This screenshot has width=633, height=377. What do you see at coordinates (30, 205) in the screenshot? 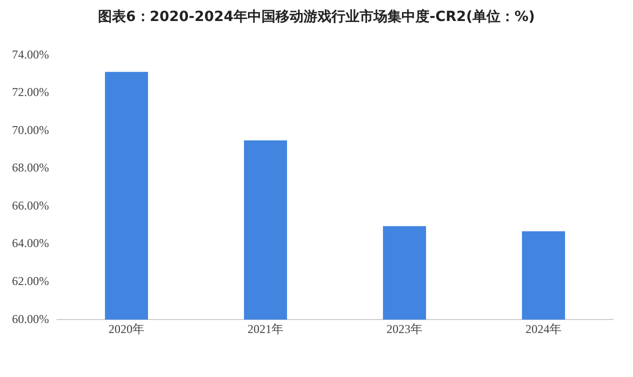
I see `y-tick-label: 66.00%` at bounding box center [30, 205].